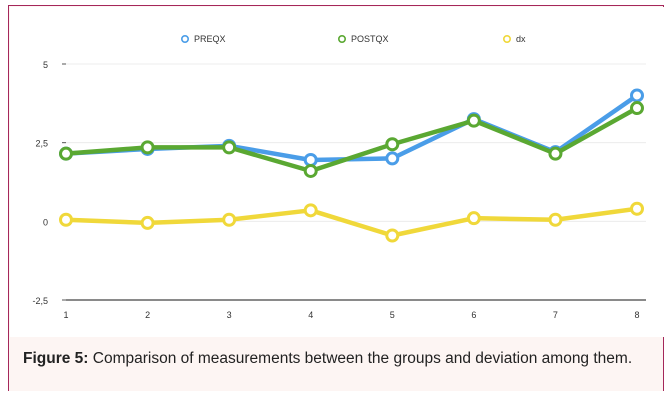 This screenshot has width=667, height=394. I want to click on y-tick-label: -2,5, so click(40, 301).